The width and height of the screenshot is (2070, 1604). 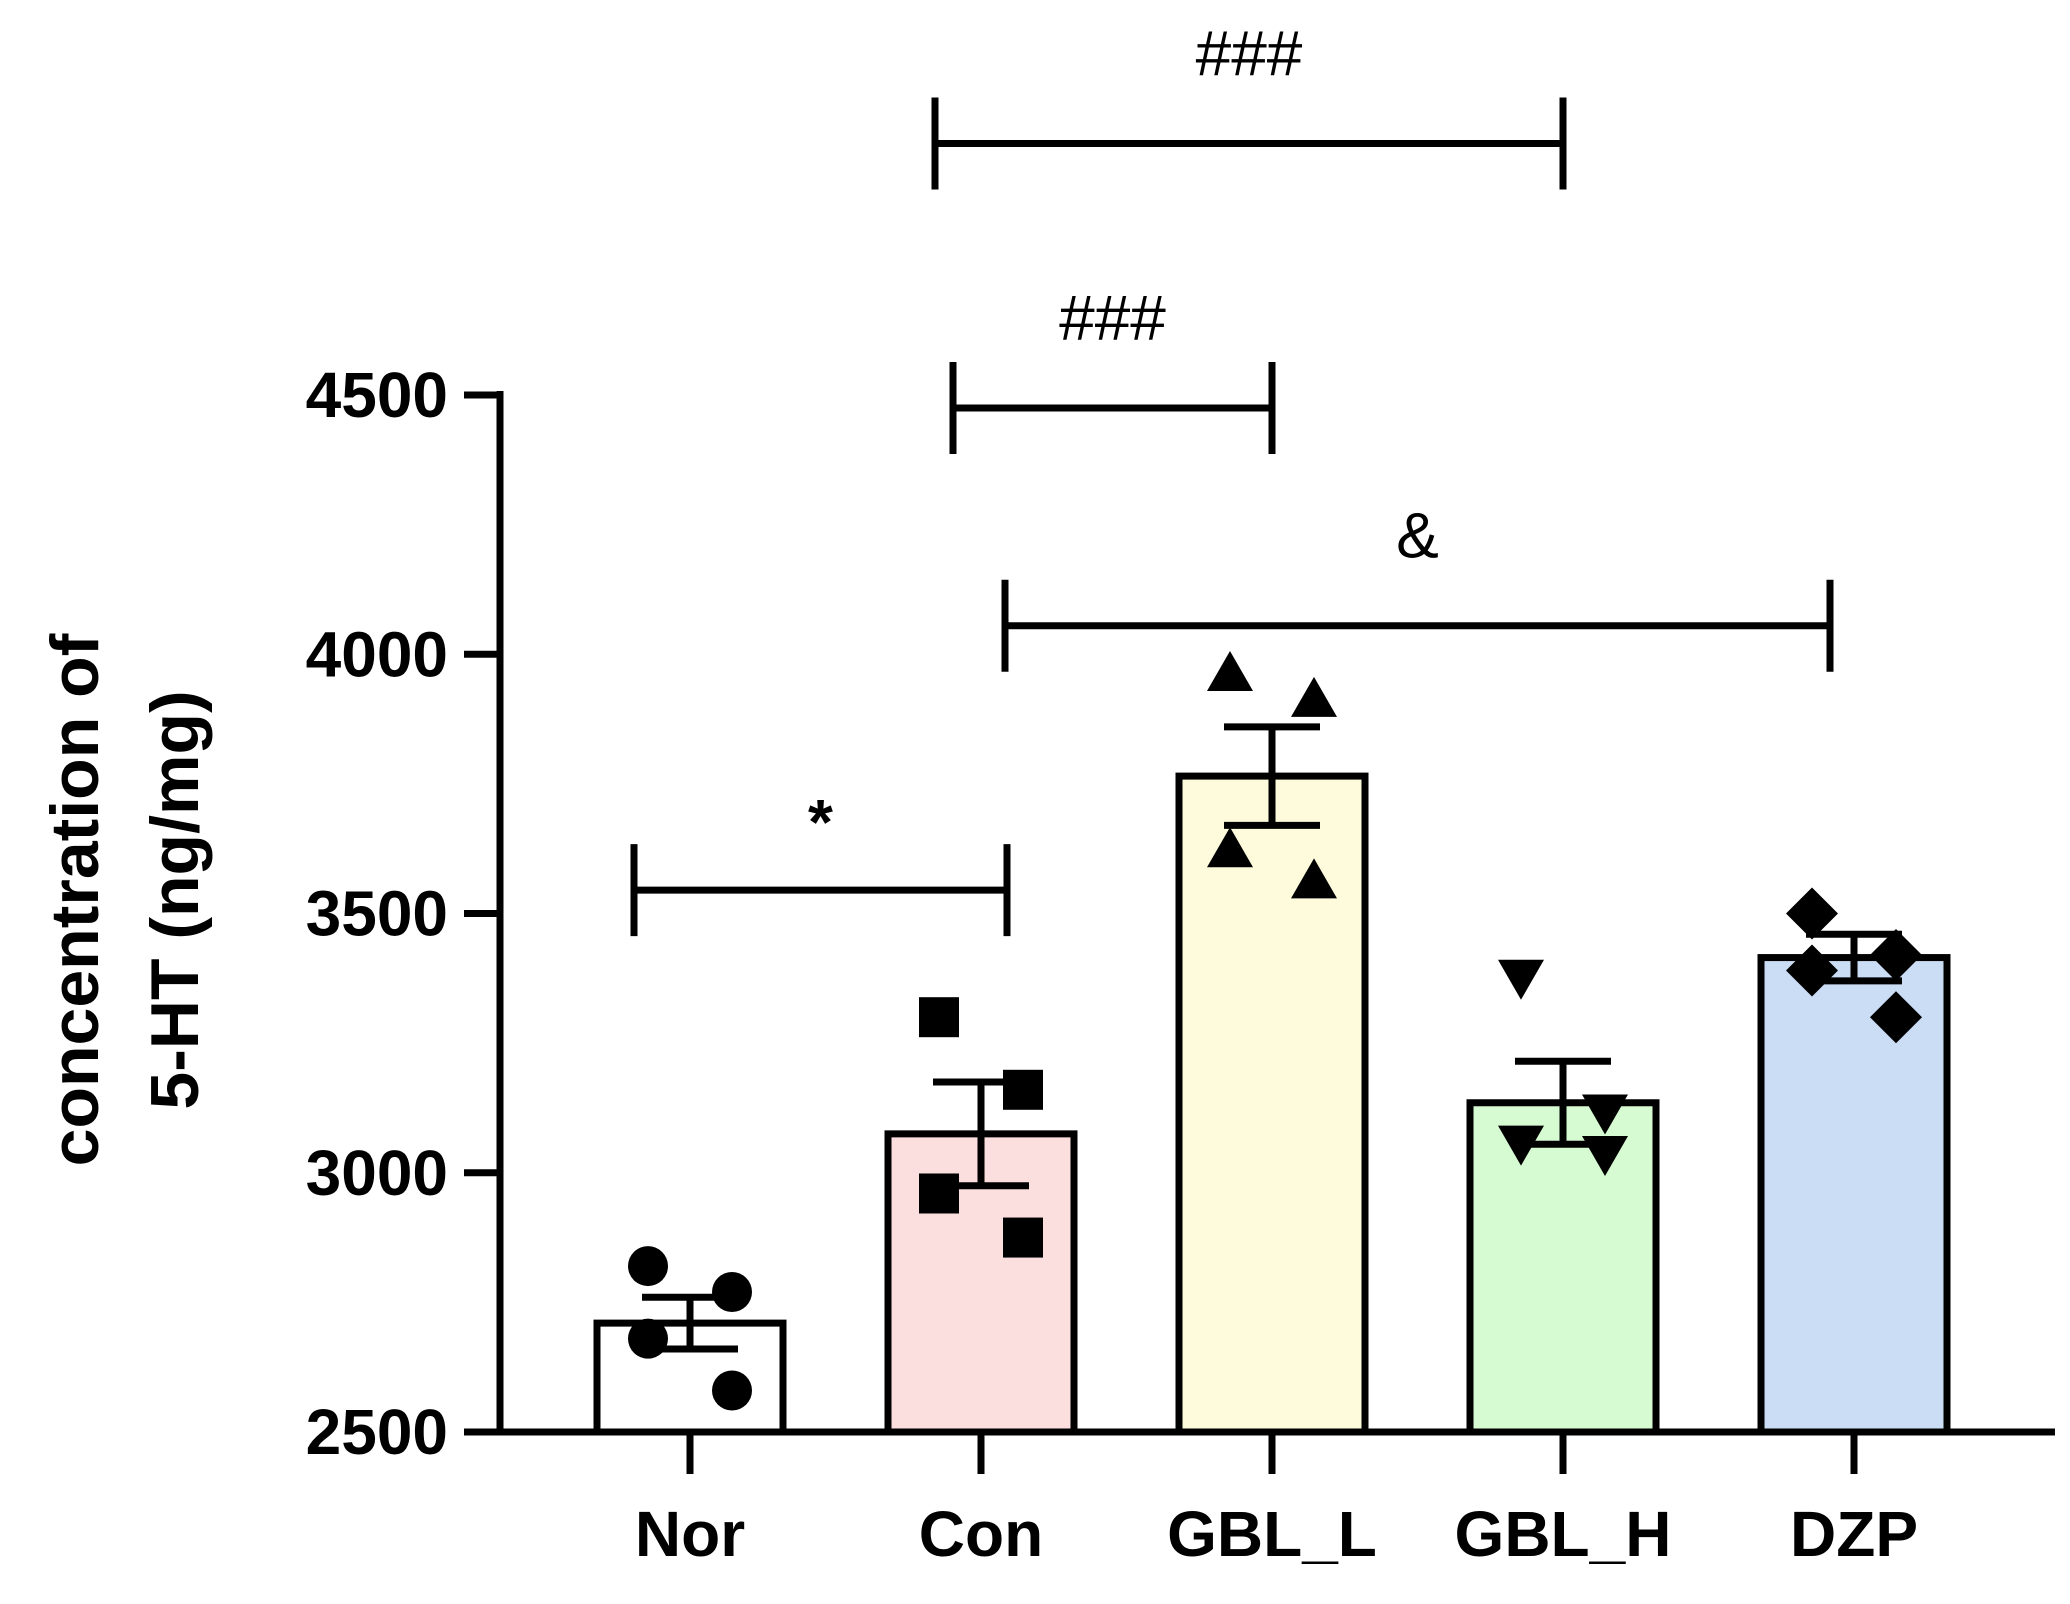 What do you see at coordinates (175, 899) in the screenshot?
I see `y-axis-title-line2: 5-HT (ng/mg)` at bounding box center [175, 899].